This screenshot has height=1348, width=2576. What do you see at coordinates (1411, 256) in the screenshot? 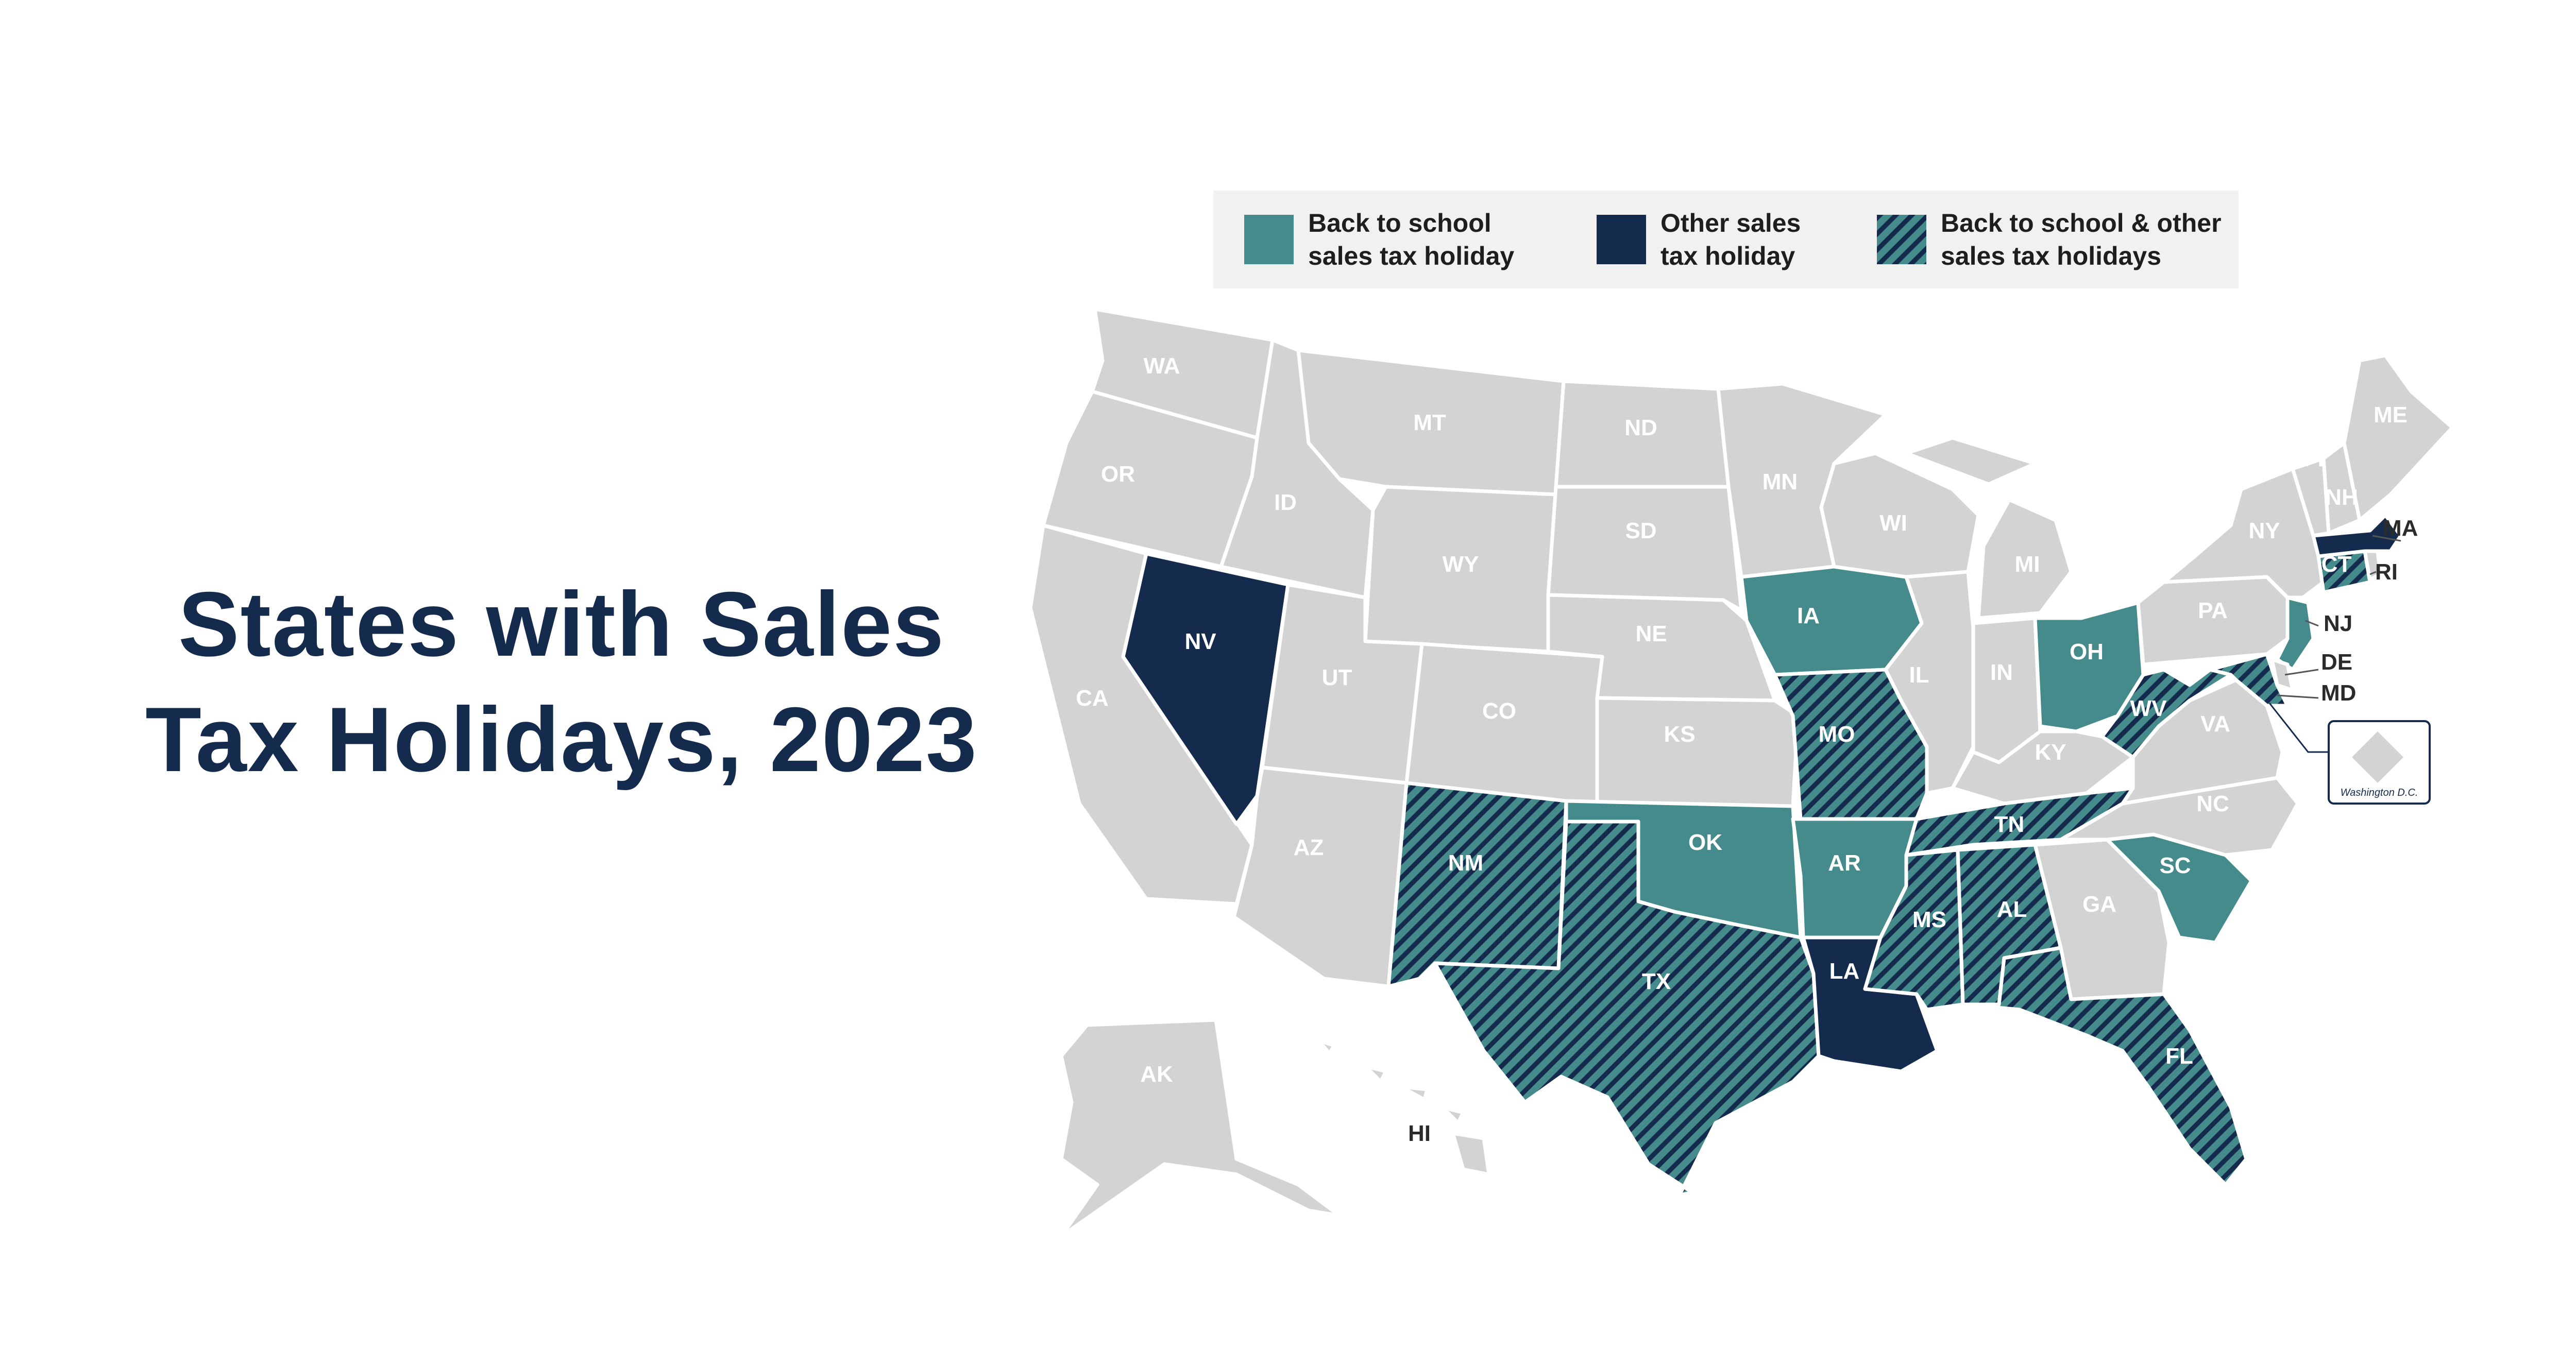
I see `legend-label-back-to-school-line2: sales tax holiday` at bounding box center [1411, 256].